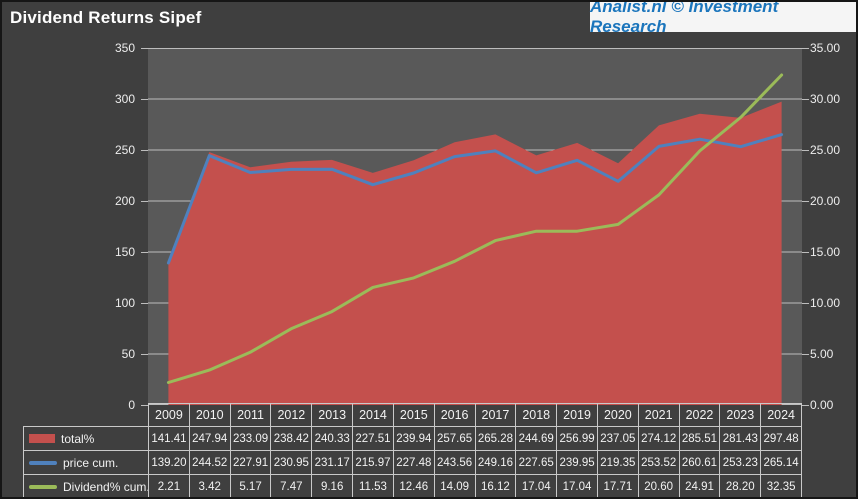  What do you see at coordinates (617, 462) in the screenshot?
I see `value-cell: 219.35` at bounding box center [617, 462].